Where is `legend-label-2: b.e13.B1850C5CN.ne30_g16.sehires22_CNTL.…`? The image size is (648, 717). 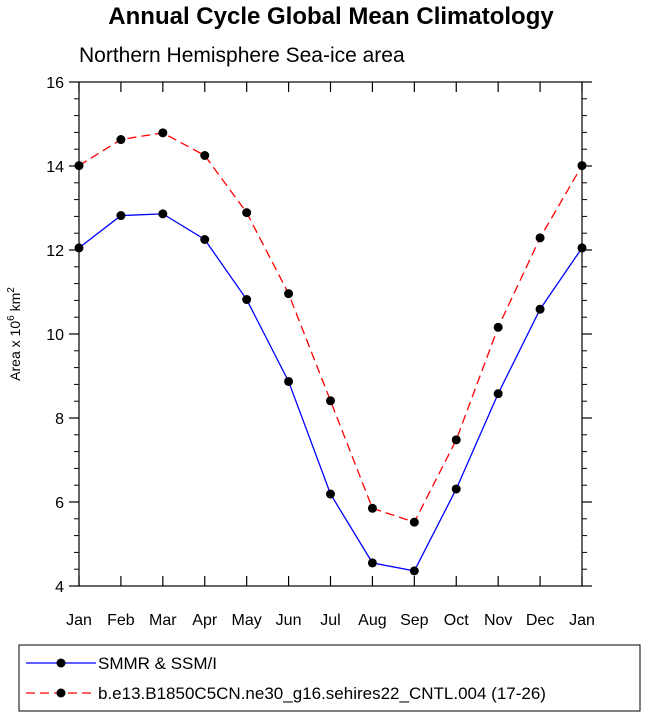
legend-label-2: b.e13.B1850C5CN.ne30_g16.sehires22_CNTL.… is located at coordinates (322, 693).